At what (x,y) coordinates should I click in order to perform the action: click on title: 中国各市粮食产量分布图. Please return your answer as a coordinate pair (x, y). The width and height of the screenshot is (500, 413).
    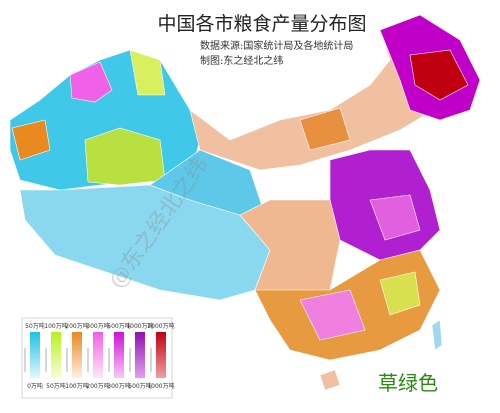
    Looking at the image, I should click on (261, 24).